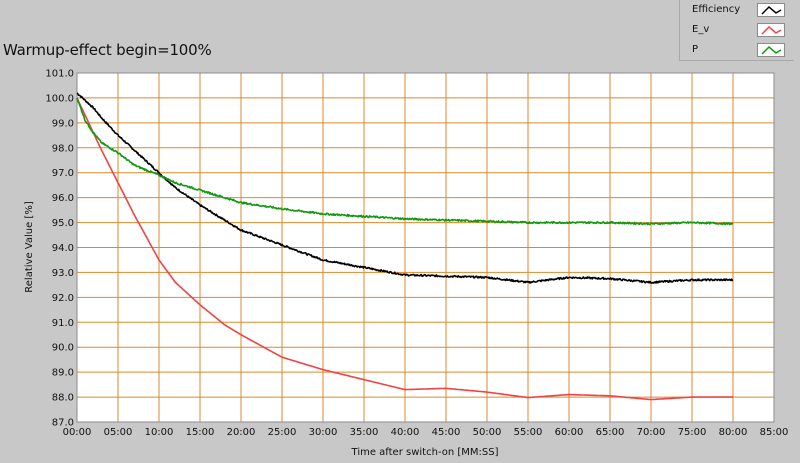 This screenshot has height=463, width=800. What do you see at coordinates (610, 432) in the screenshot?
I see `x-tick-label: 65:00` at bounding box center [610, 432].